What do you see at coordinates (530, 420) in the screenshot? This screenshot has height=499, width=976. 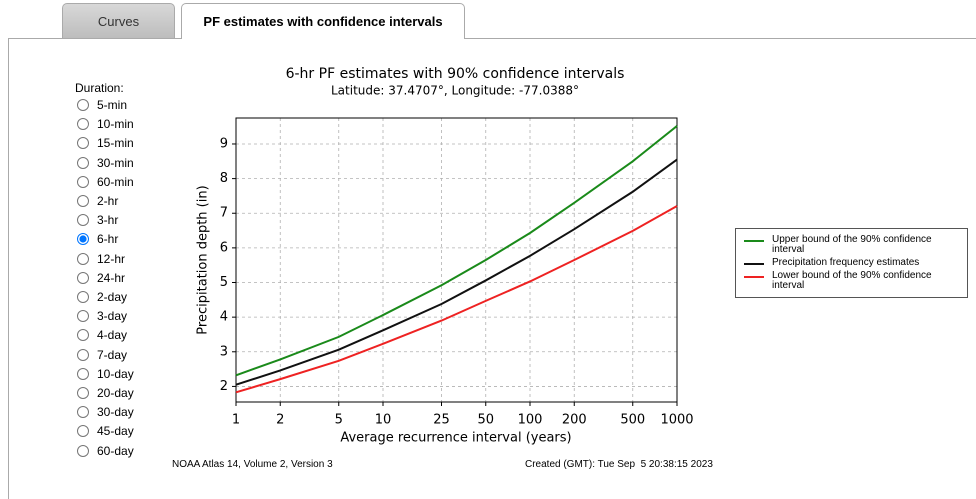 I see `x-tick-label: 100` at bounding box center [530, 420].